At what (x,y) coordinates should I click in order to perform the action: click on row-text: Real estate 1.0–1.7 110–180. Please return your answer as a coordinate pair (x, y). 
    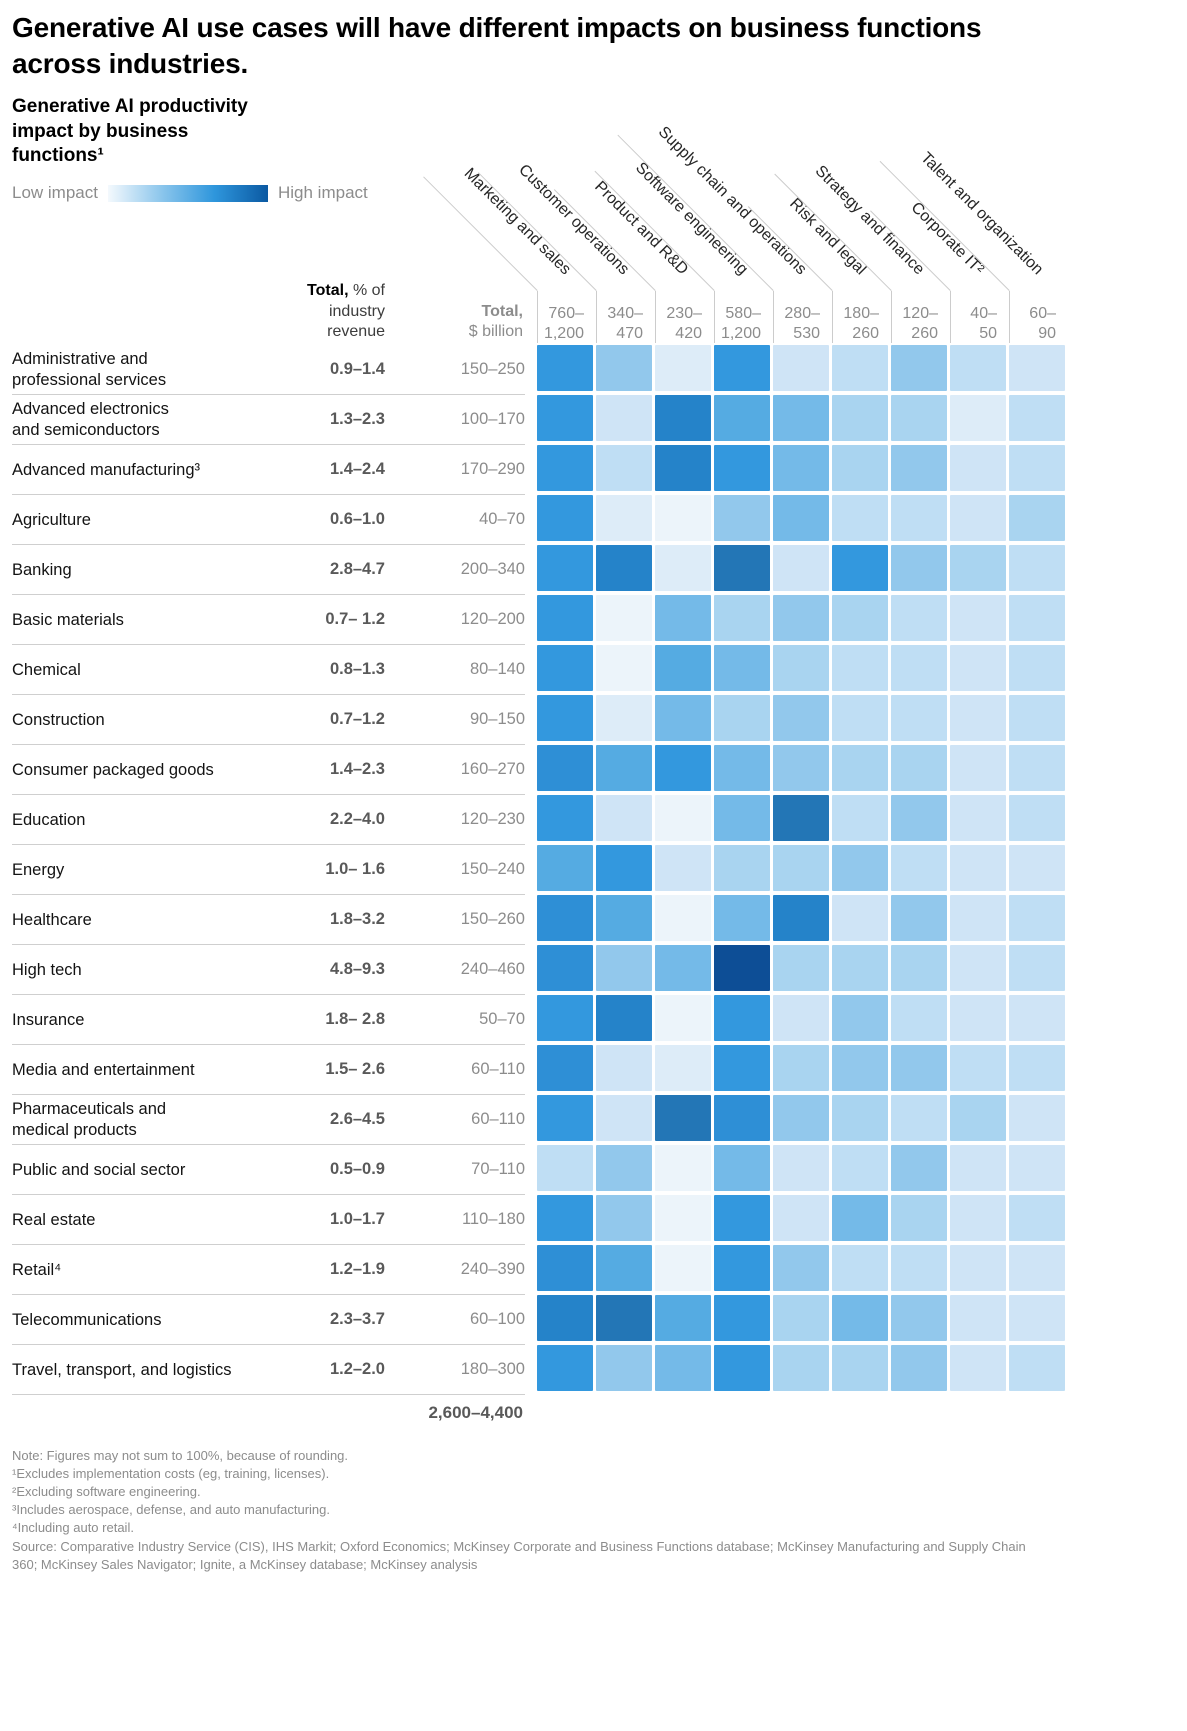
    Looking at the image, I should click on (268, 1220).